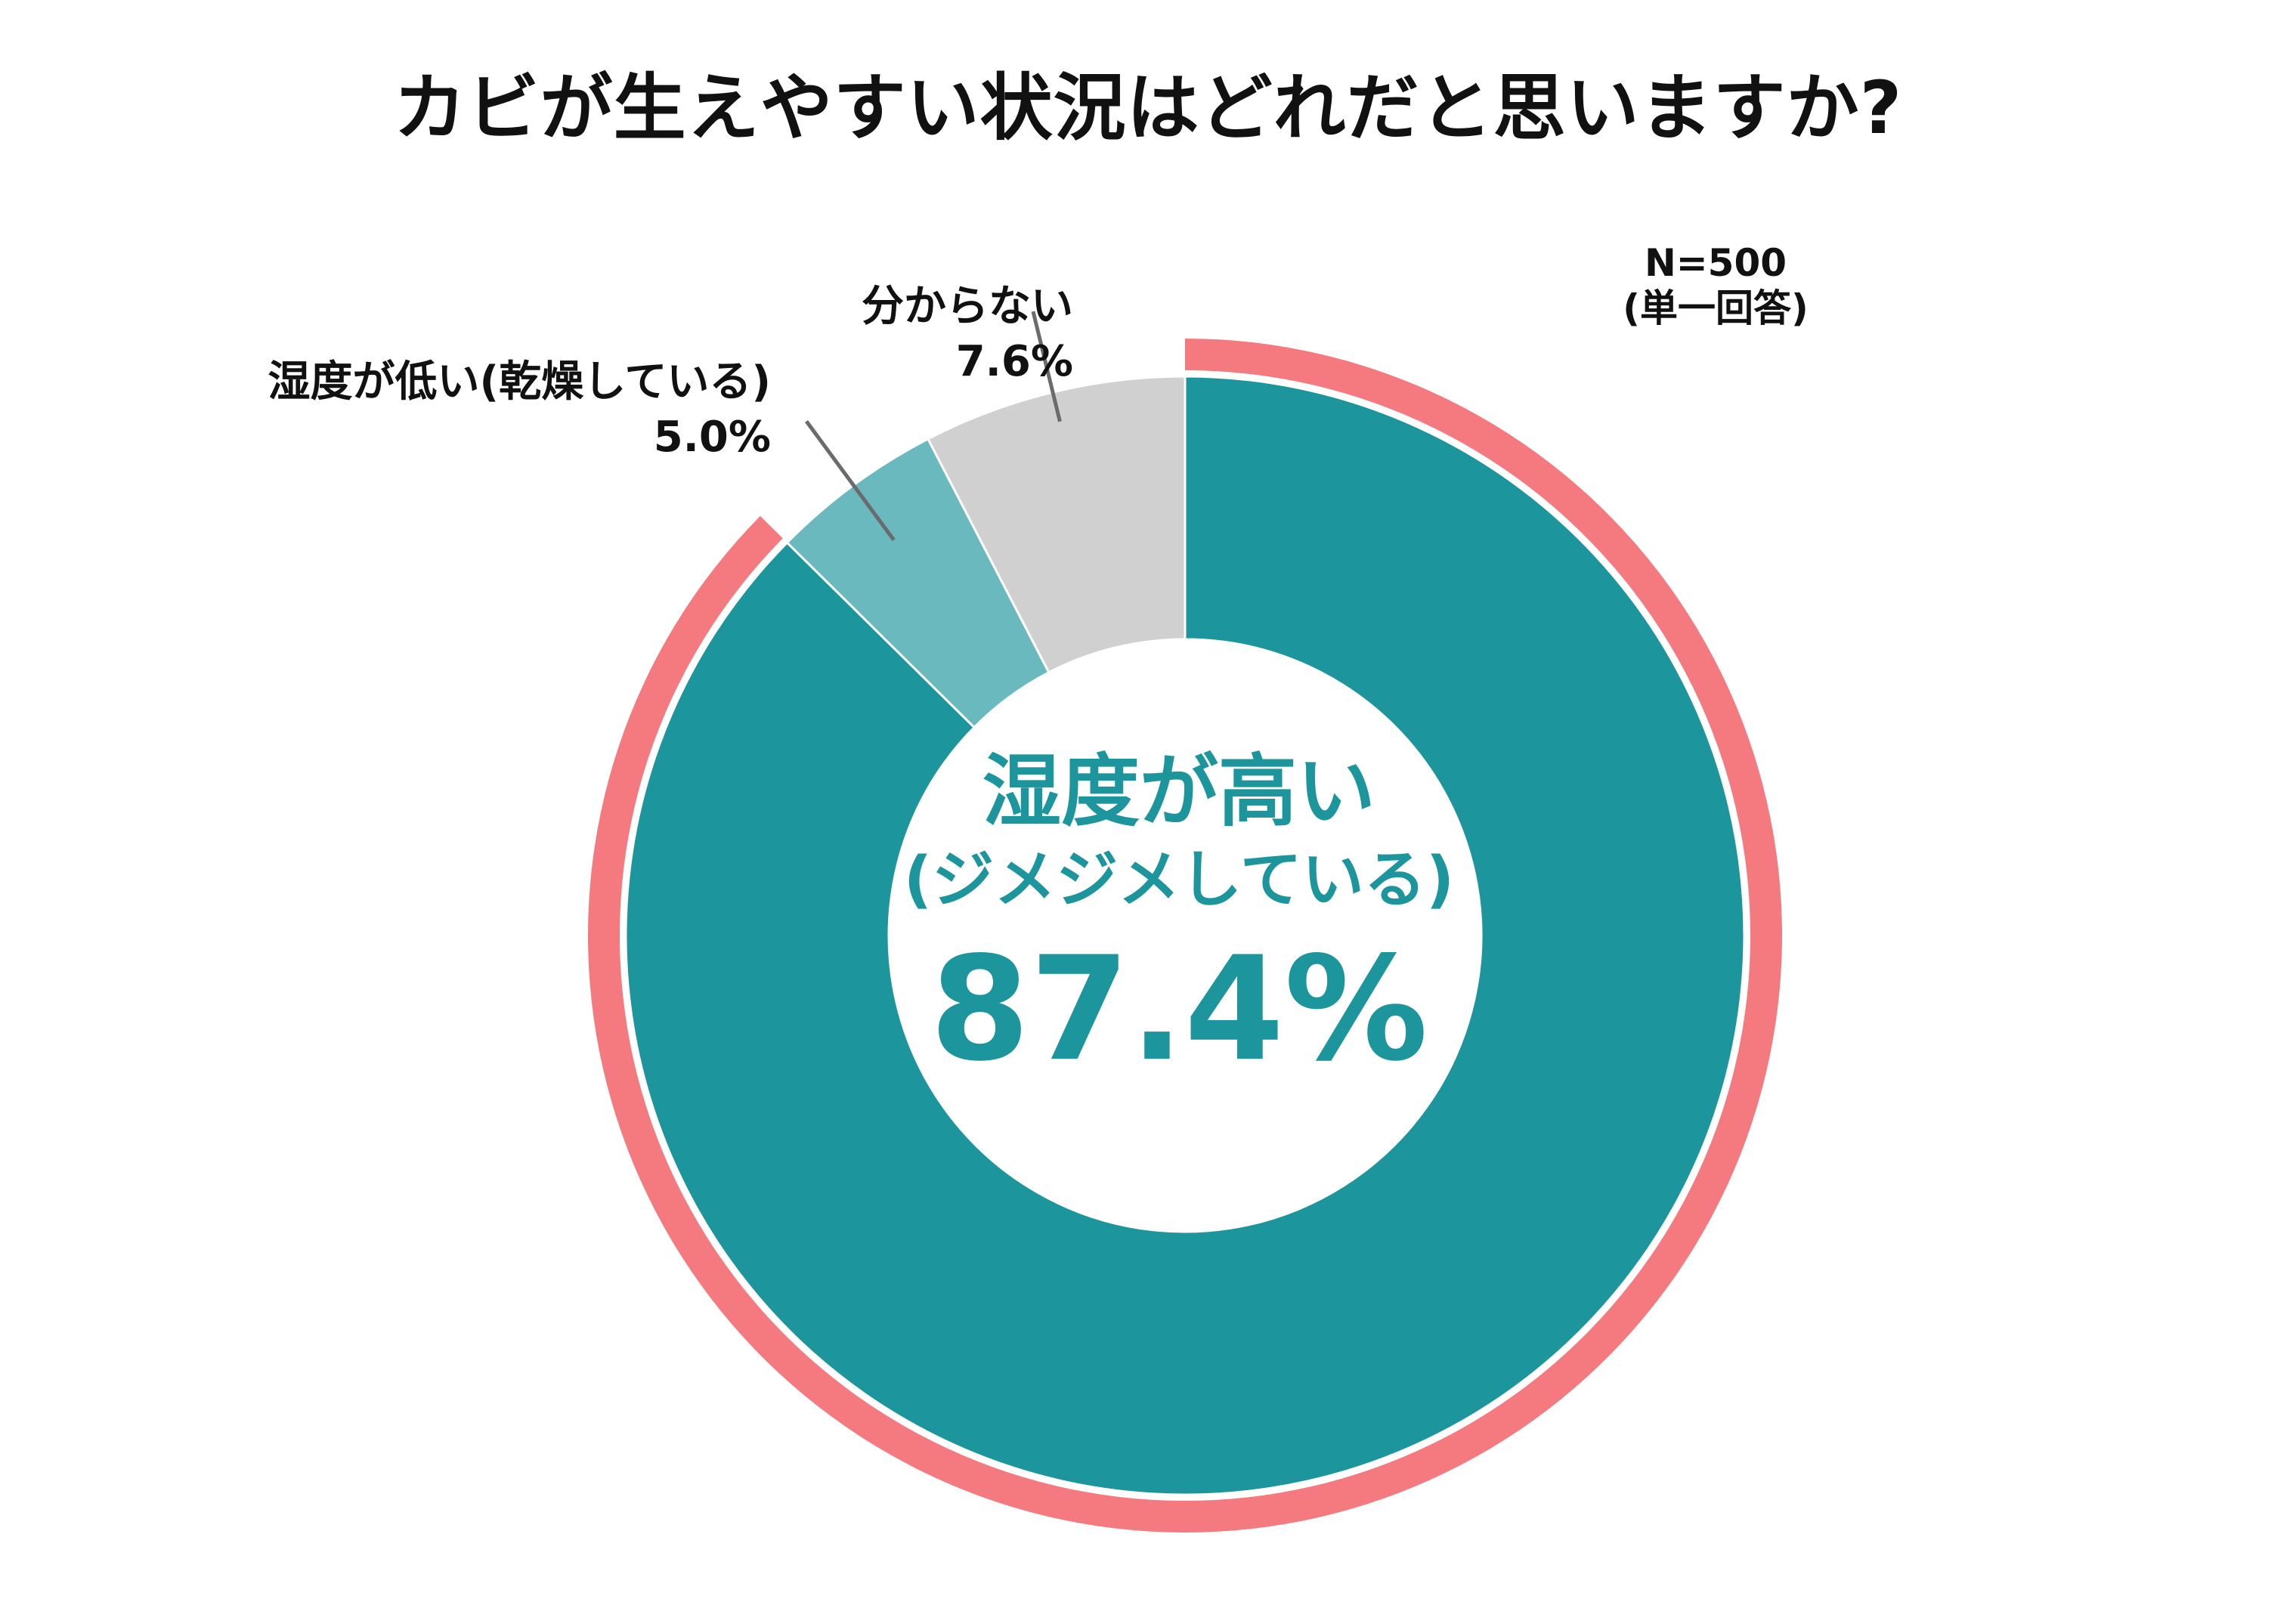 This screenshot has width=2296, height=1599. Describe the element at coordinates (1179, 881) in the screenshot. I see `center-label-sub: (ジメジメしている)` at that location.